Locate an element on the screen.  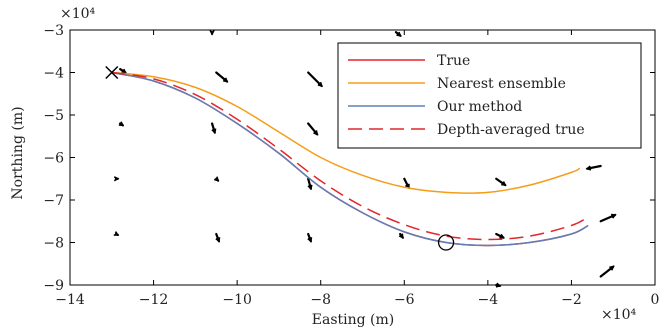
x-tick-label: −12 is located at coordinates (154, 300).